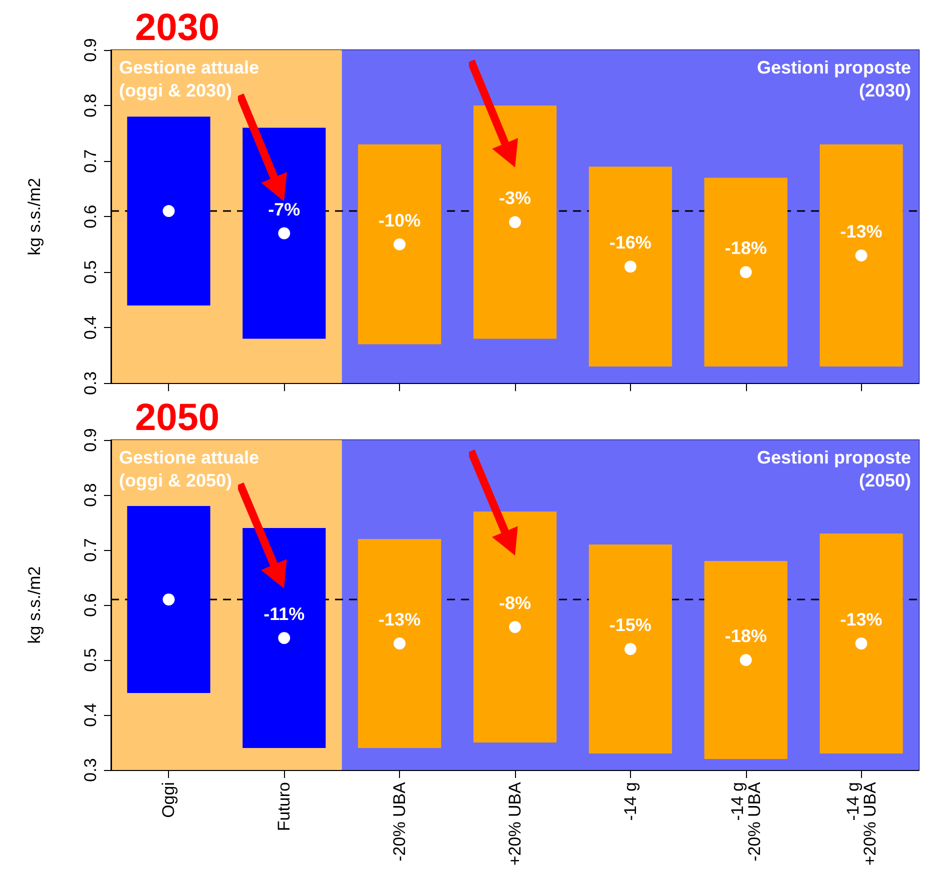 This screenshot has height=887, width=935. What do you see at coordinates (189, 79) in the screenshot?
I see `band-label: Gestione attuale (oggi & 2030)` at bounding box center [189, 79].